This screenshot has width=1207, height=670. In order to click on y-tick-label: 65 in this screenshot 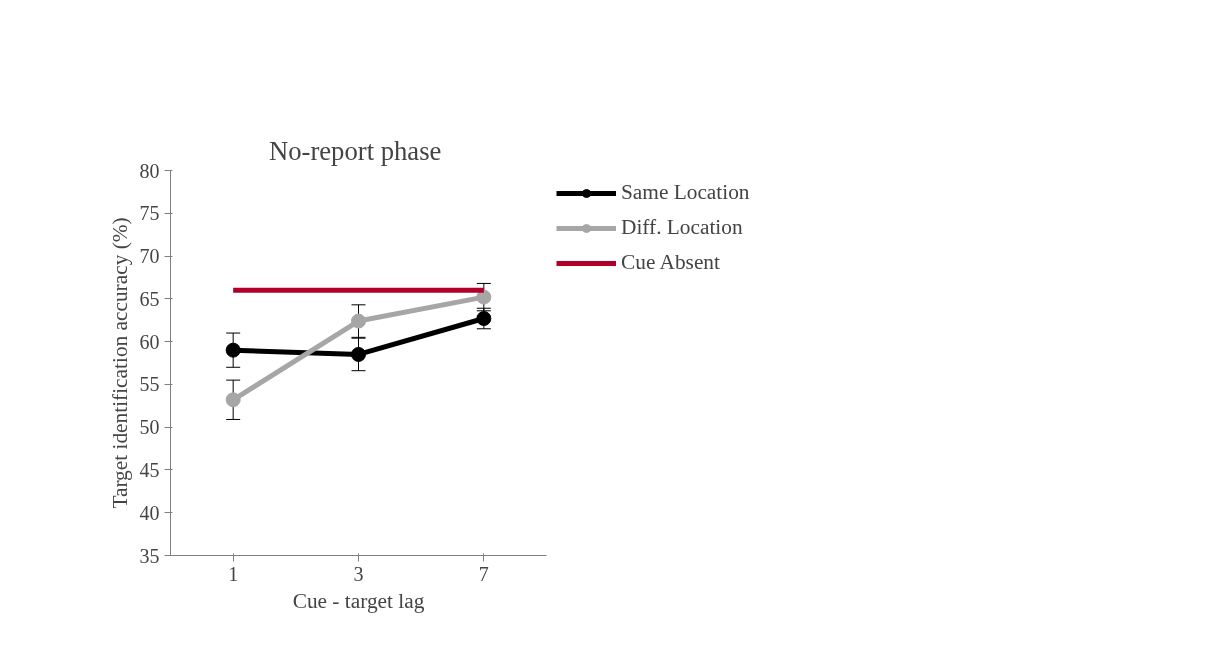, I will do `click(149, 298)`.